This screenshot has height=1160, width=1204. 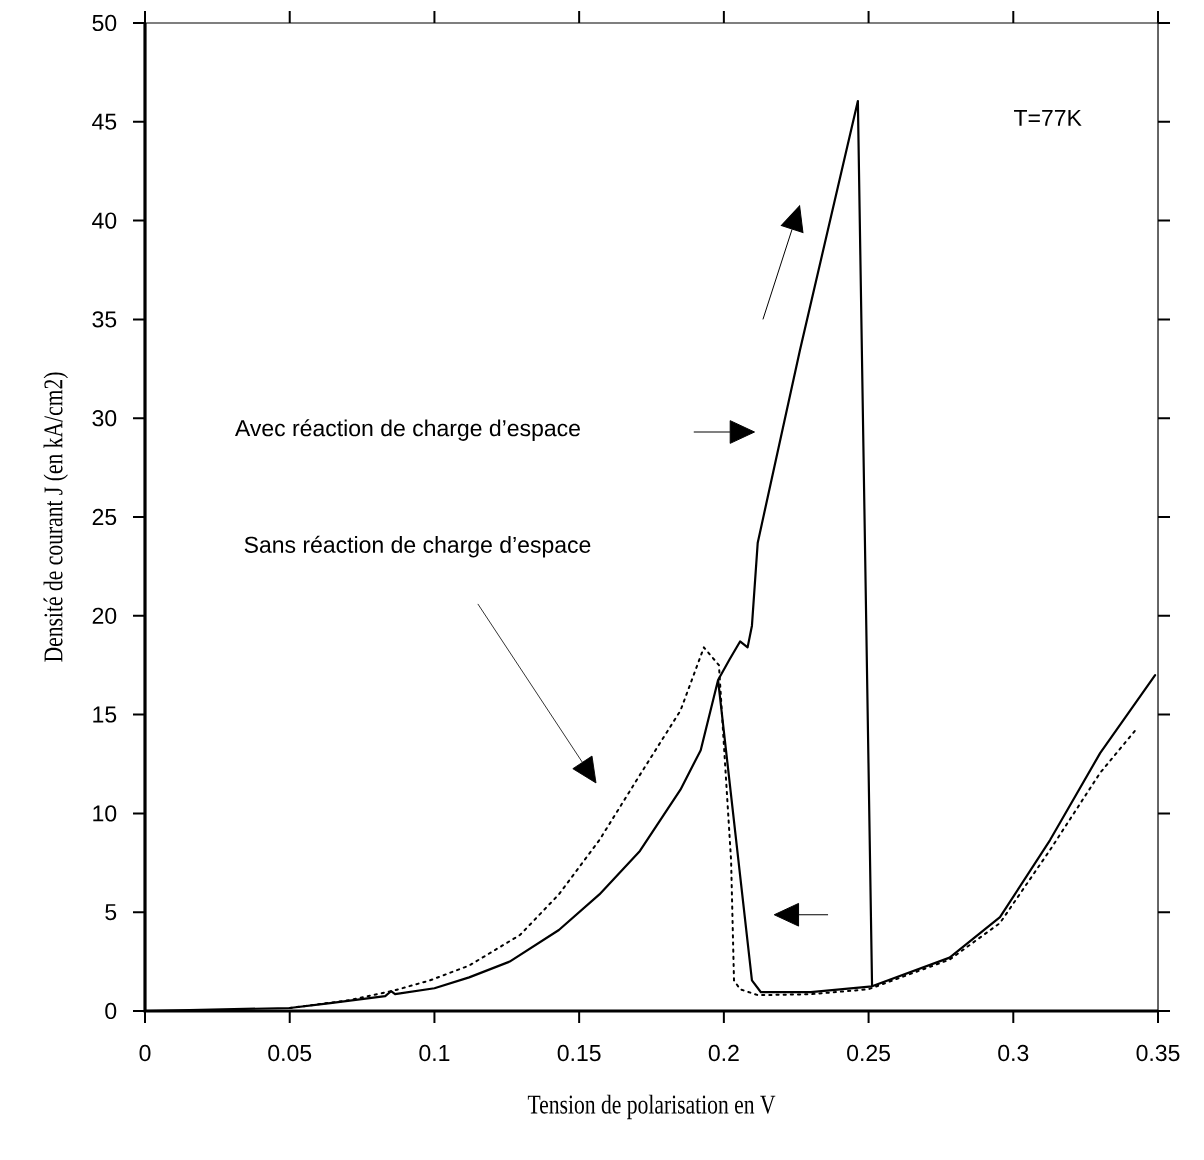 I want to click on x-tick-label: 0.2, so click(x=723, y=1053).